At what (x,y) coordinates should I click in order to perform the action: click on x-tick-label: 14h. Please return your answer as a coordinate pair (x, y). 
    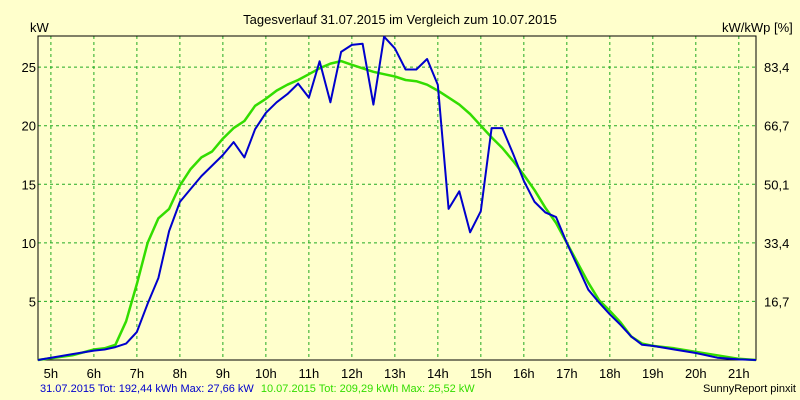
    Looking at the image, I should click on (438, 373).